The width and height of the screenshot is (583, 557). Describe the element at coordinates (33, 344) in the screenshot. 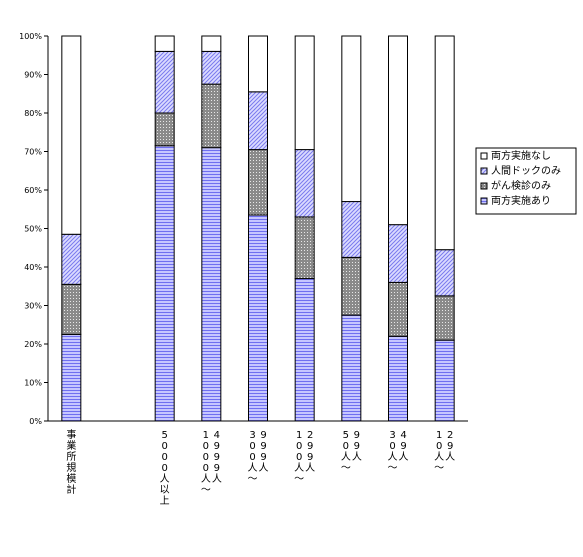

I see `y-tick-label: 20%` at that location.